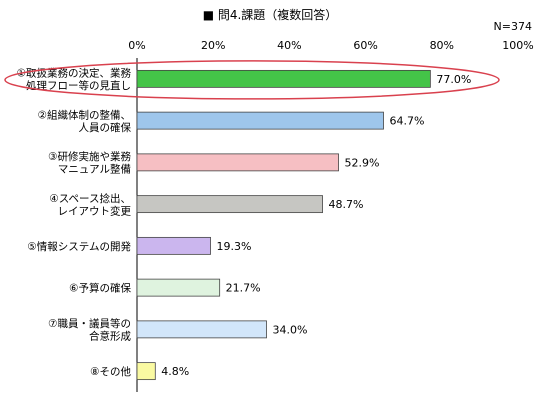 This screenshot has width=540, height=400. I want to click on category-label: ⑦職員・議員等の, so click(89, 323).